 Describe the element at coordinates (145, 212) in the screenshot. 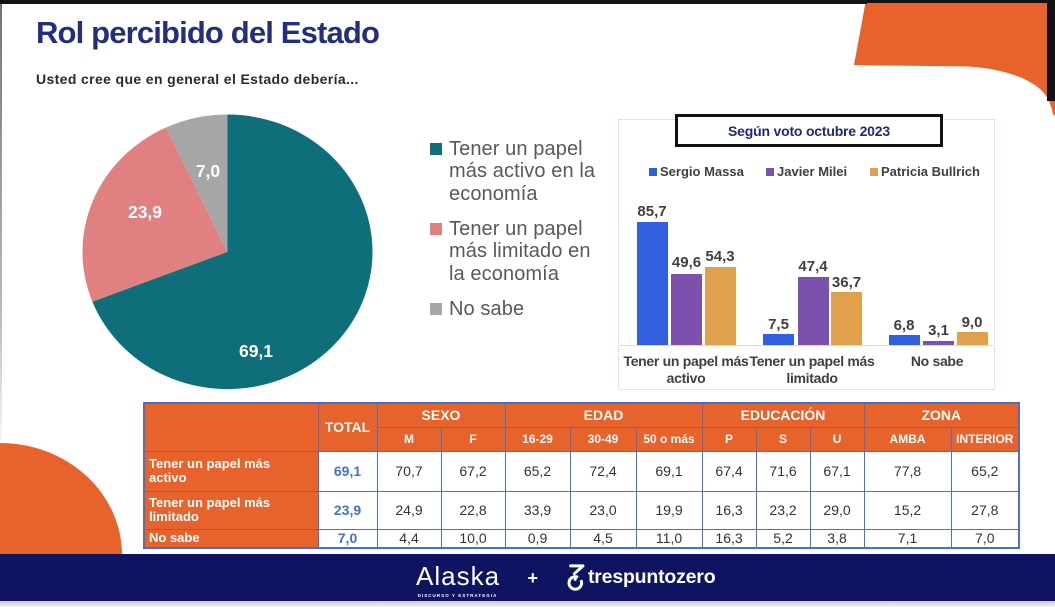

I see `svg-text: 23,9` at that location.